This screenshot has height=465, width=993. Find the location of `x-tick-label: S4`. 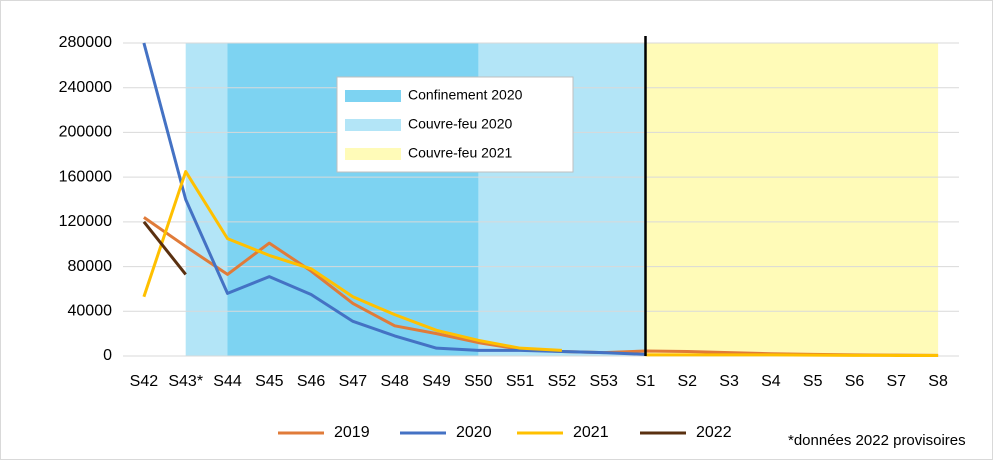

x-tick-label: S4 is located at coordinates (771, 381).